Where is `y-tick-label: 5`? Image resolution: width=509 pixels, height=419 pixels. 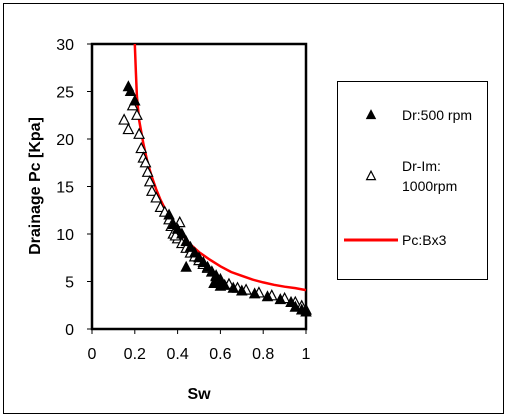 y-tick-label: 5 is located at coordinates (69, 283).